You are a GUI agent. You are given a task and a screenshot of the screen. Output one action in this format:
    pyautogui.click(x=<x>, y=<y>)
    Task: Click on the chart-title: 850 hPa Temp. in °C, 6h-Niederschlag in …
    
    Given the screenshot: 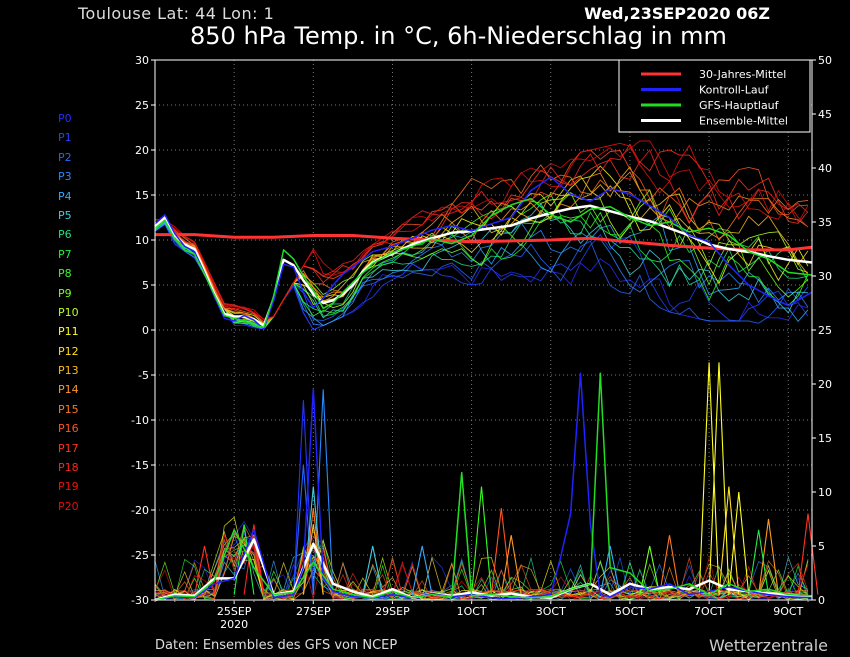 What is the action you would take?
    pyautogui.click(x=458, y=36)
    